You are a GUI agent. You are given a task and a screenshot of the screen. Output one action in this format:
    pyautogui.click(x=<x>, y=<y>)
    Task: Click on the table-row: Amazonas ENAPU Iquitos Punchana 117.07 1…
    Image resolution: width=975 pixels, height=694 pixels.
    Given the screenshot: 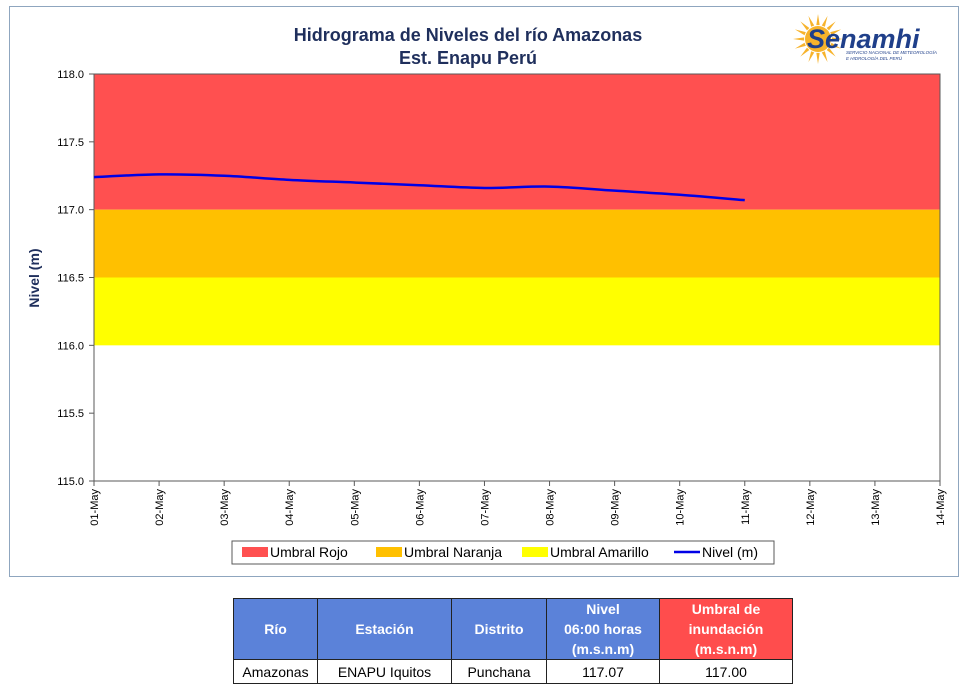 What is the action you would take?
    pyautogui.click(x=513, y=671)
    